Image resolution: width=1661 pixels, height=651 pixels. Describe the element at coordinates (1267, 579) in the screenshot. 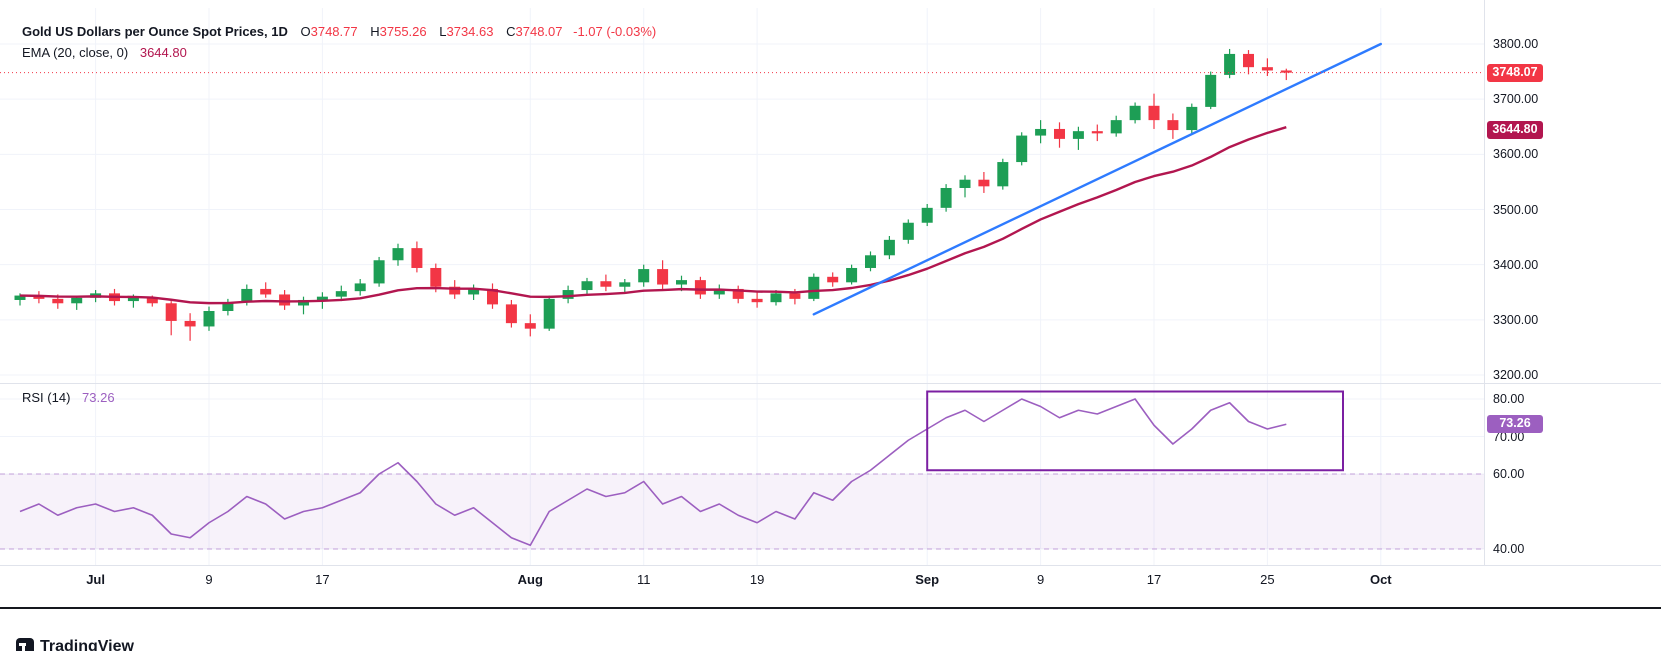

I see `time-axis-label: 25` at that location.